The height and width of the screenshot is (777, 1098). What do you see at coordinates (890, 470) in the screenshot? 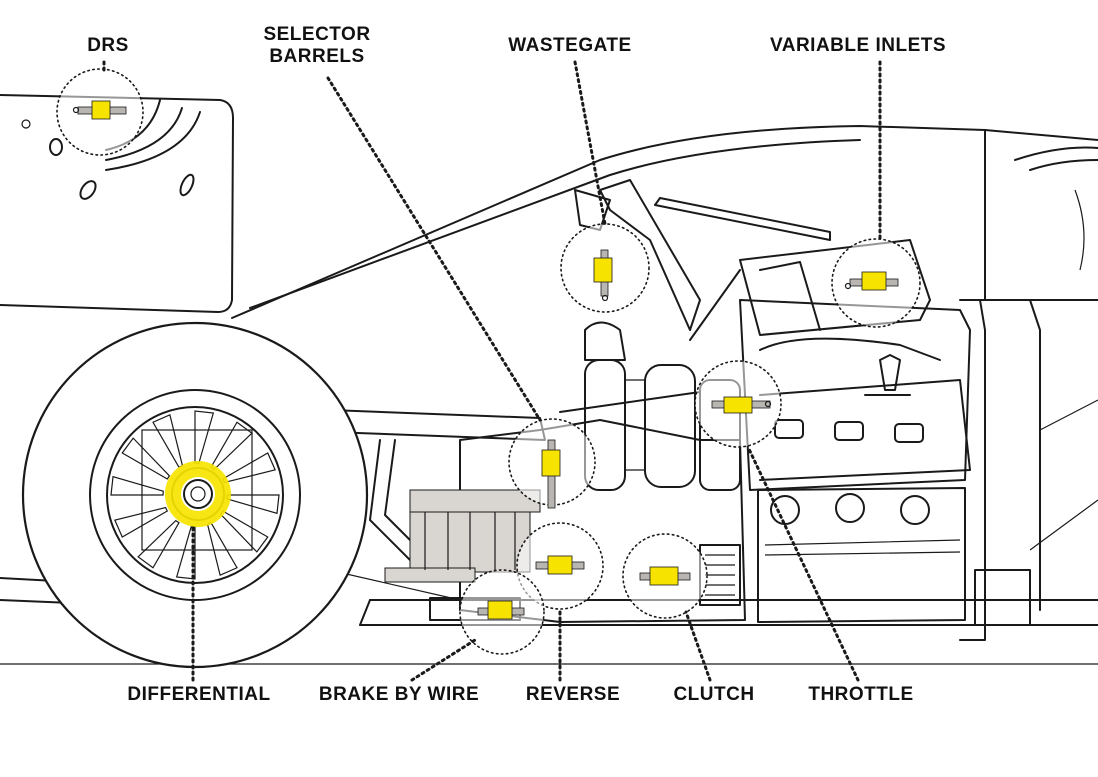
I see `engine-block` at bounding box center [890, 470].